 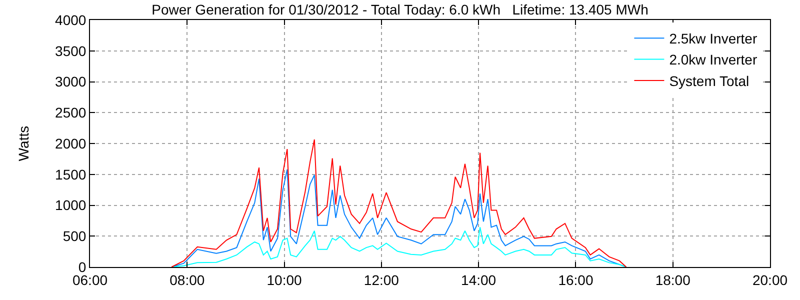 What do you see at coordinates (713, 60) in the screenshot?
I see `legend-label: 2.0kw Inverter` at bounding box center [713, 60].